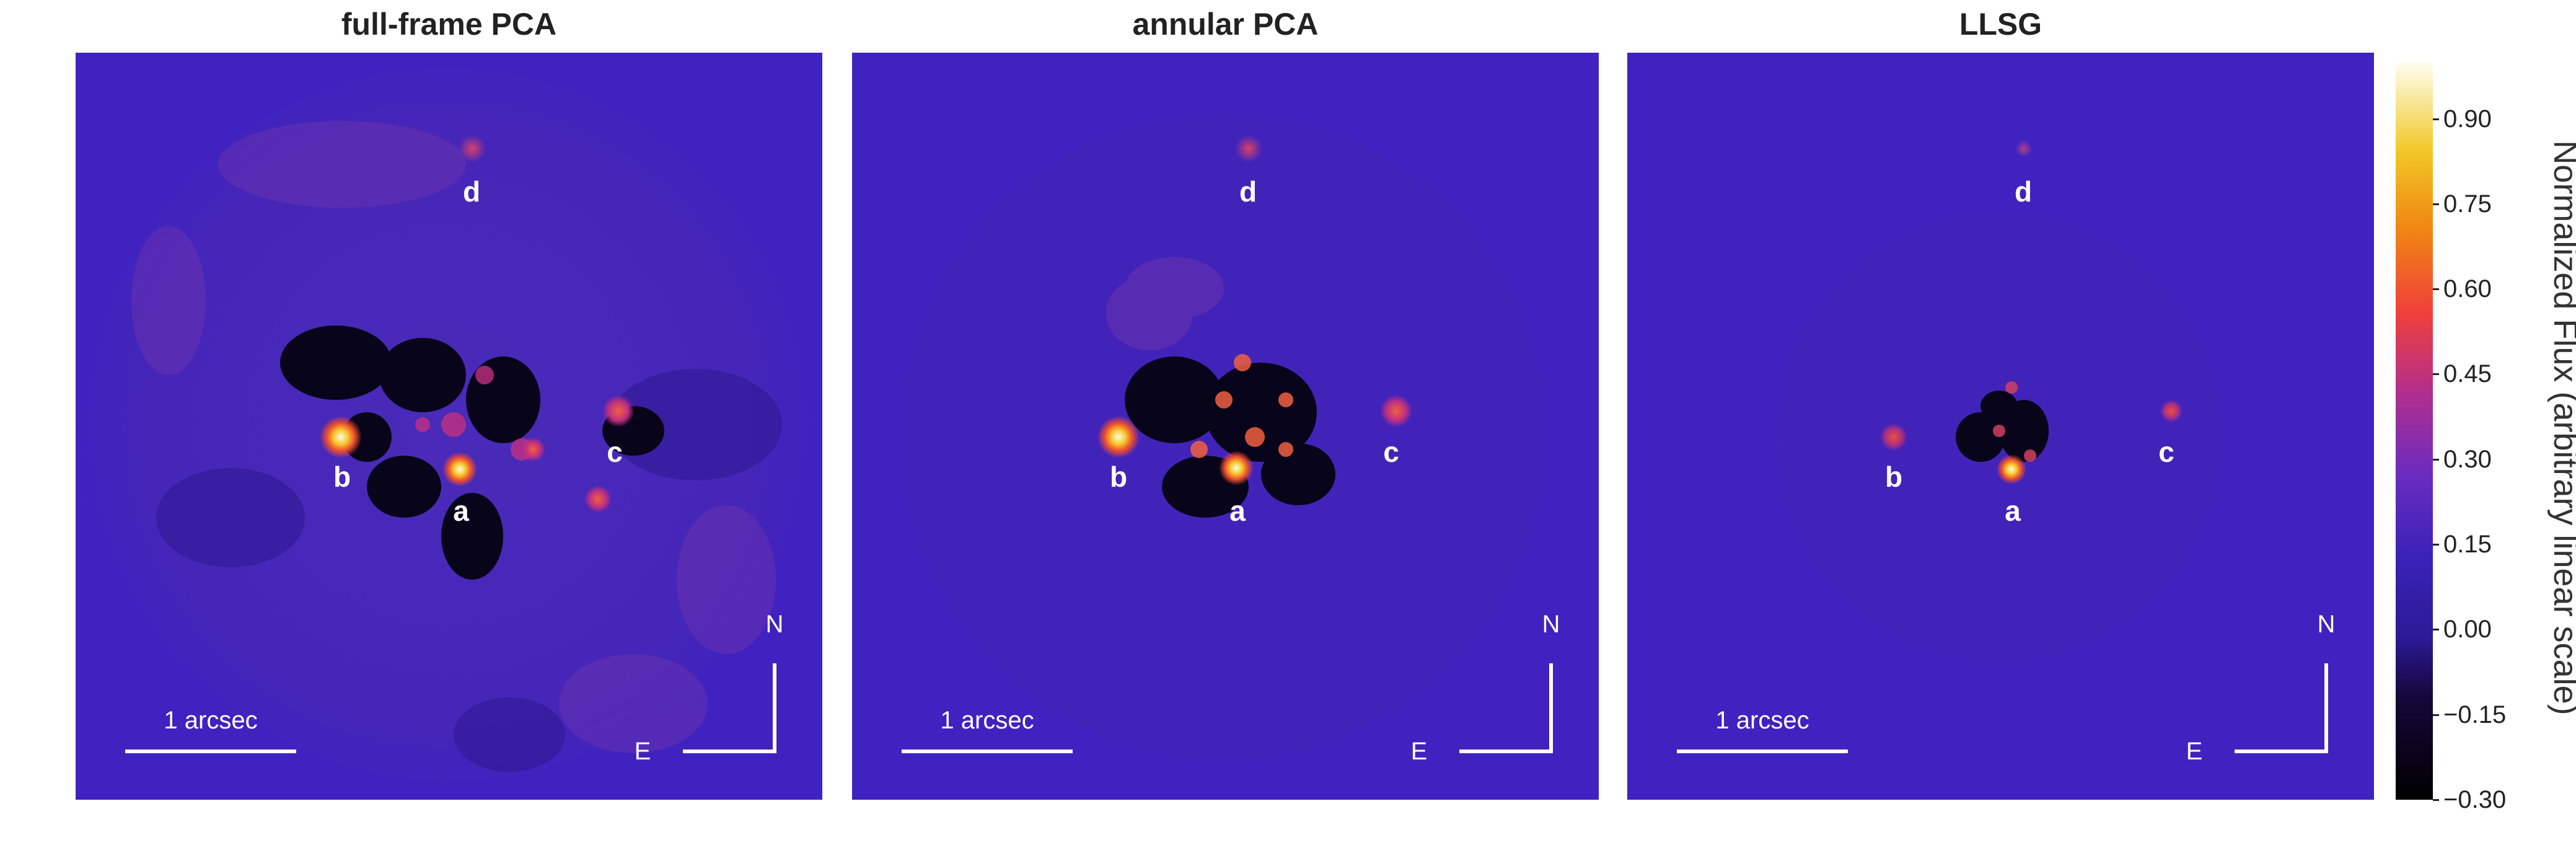 This screenshot has height=858, width=2576. I want to click on colorbar-tick: 0.30, so click(2465, 460).